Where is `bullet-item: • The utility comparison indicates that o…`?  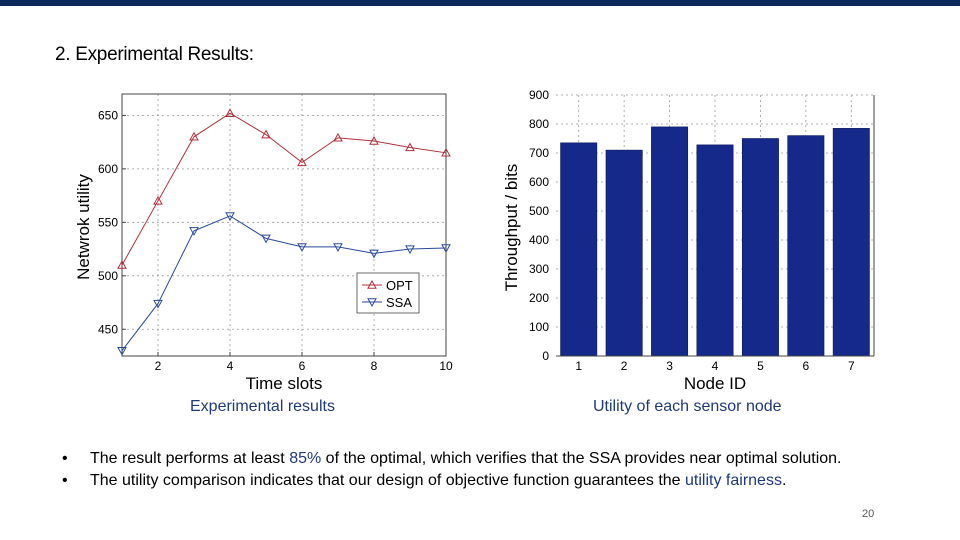 bullet-item: • The utility comparison indicates that o… is located at coordinates (452, 481).